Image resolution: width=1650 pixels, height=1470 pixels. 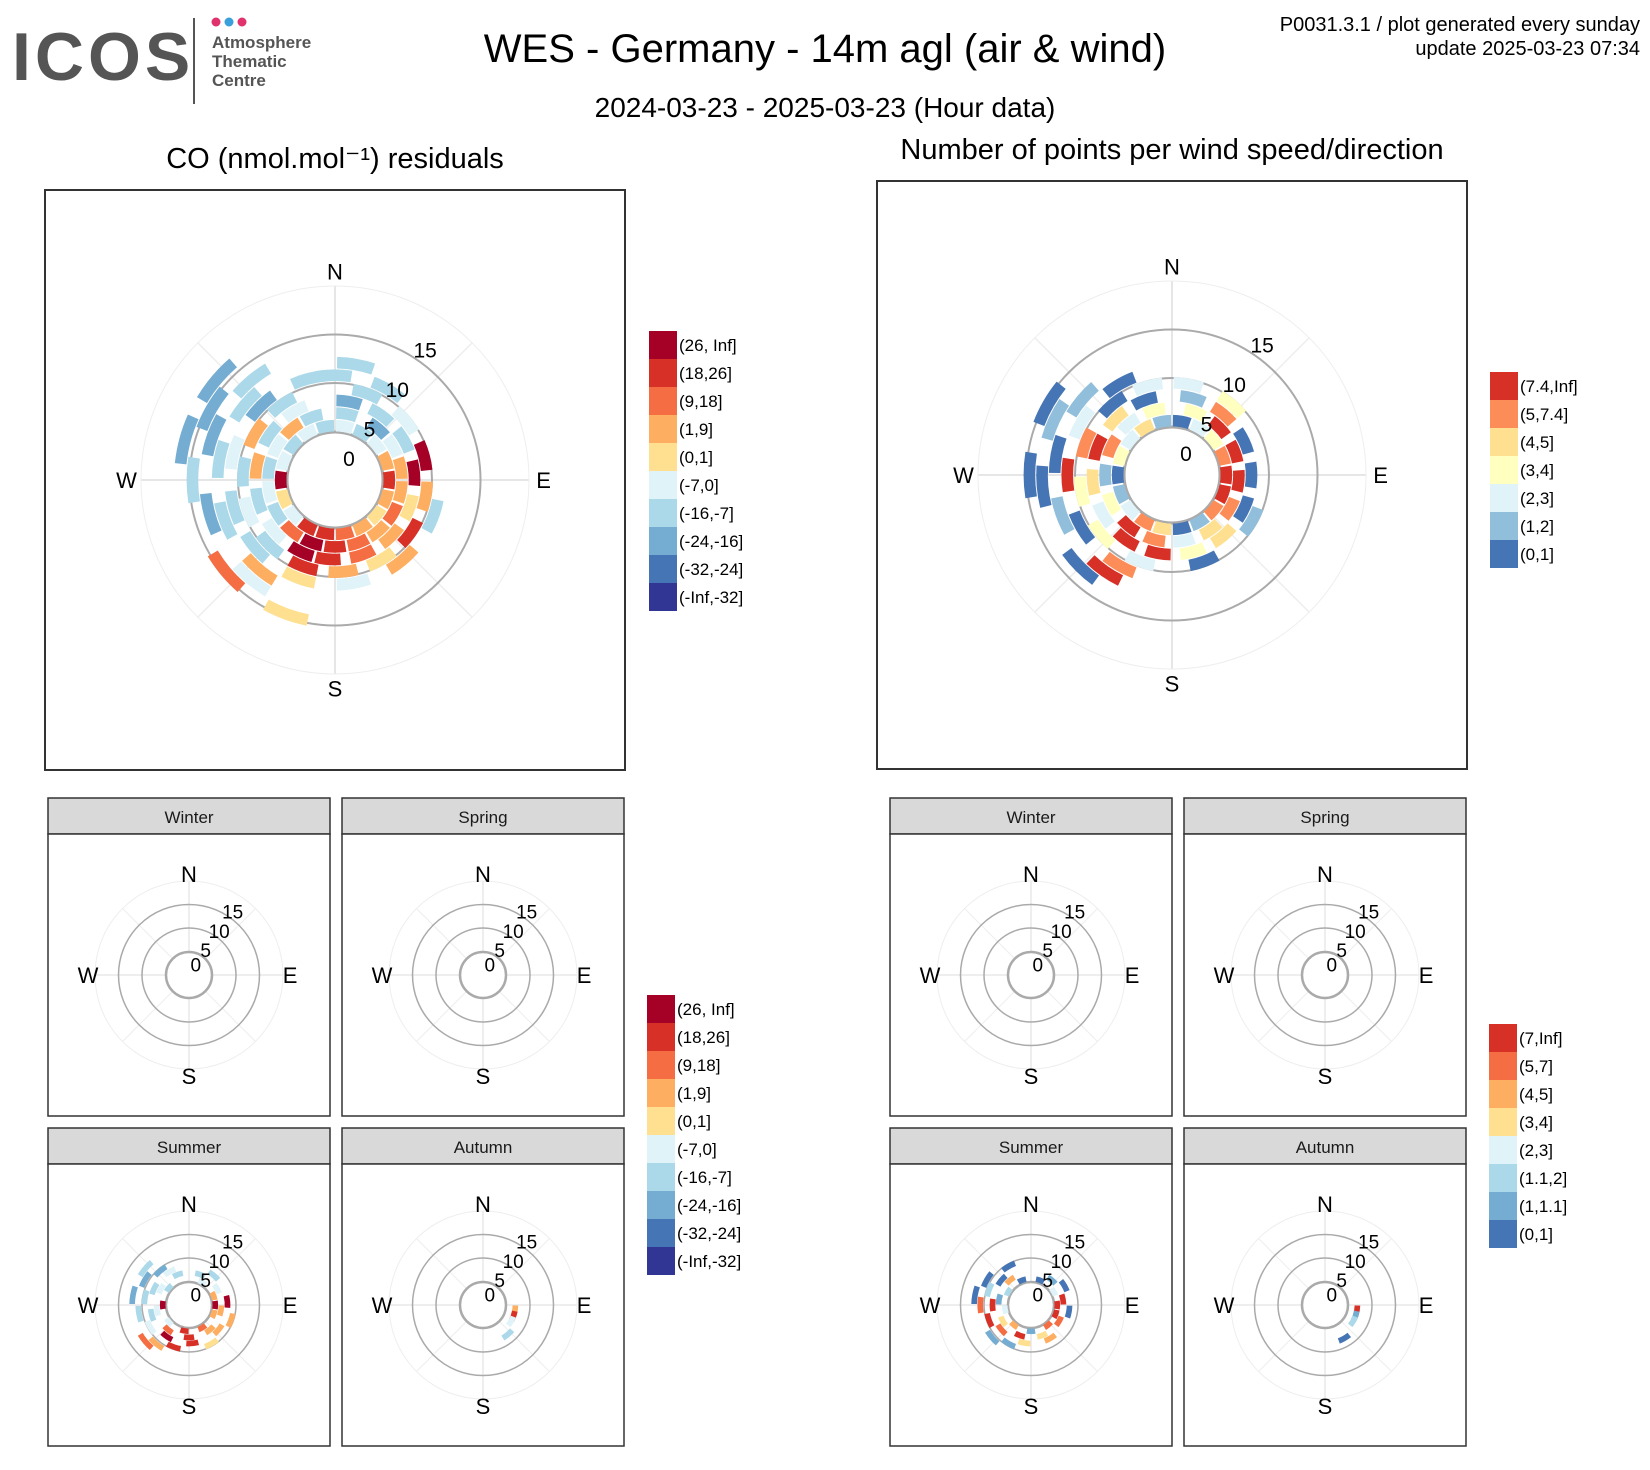 What do you see at coordinates (1031, 874) in the screenshot?
I see `compass-n-label: N` at bounding box center [1031, 874].